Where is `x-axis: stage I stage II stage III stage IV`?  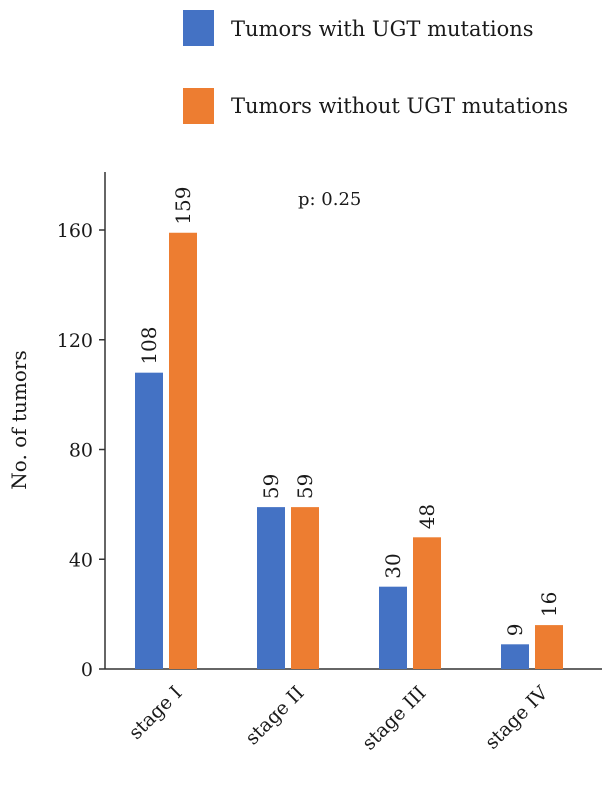
x-axis: stage I stage II stage III stage IV is located at coordinates (353, 711).